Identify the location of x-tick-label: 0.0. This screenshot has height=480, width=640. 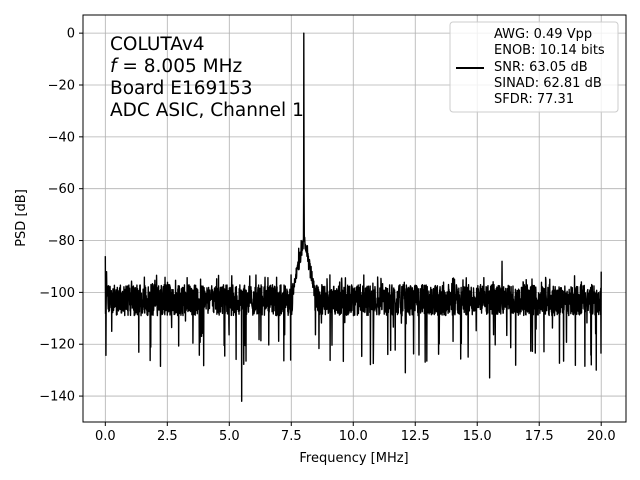
(105, 436).